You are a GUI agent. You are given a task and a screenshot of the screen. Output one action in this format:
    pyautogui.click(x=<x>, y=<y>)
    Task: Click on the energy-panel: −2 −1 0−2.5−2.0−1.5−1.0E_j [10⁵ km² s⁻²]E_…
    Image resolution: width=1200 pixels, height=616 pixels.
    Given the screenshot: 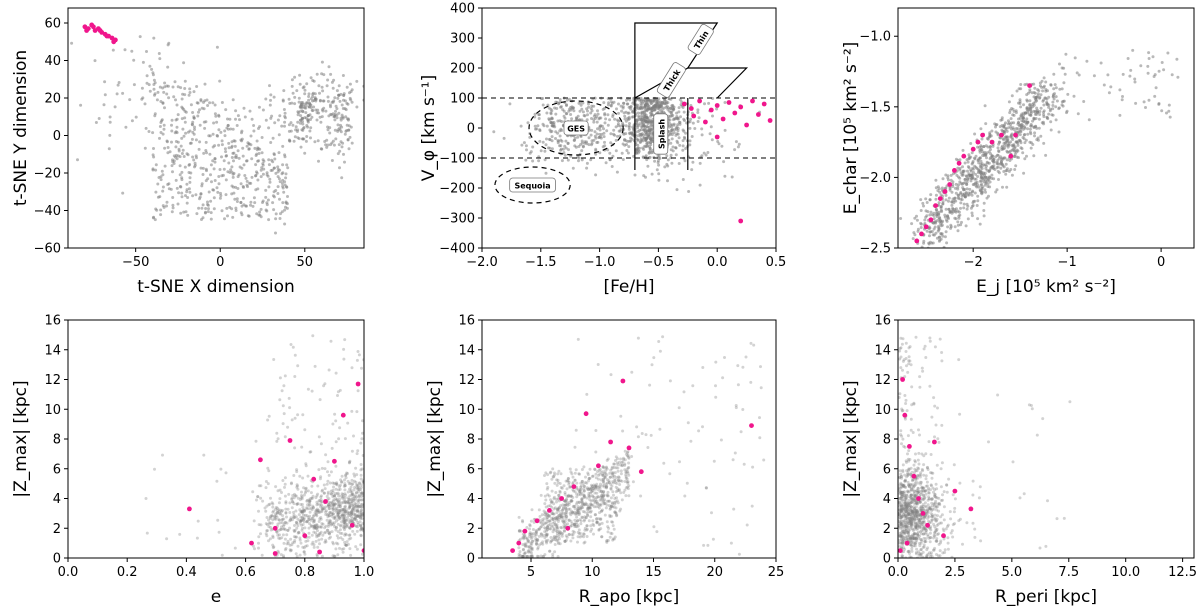 What is the action you would take?
    pyautogui.click(x=1018, y=152)
    